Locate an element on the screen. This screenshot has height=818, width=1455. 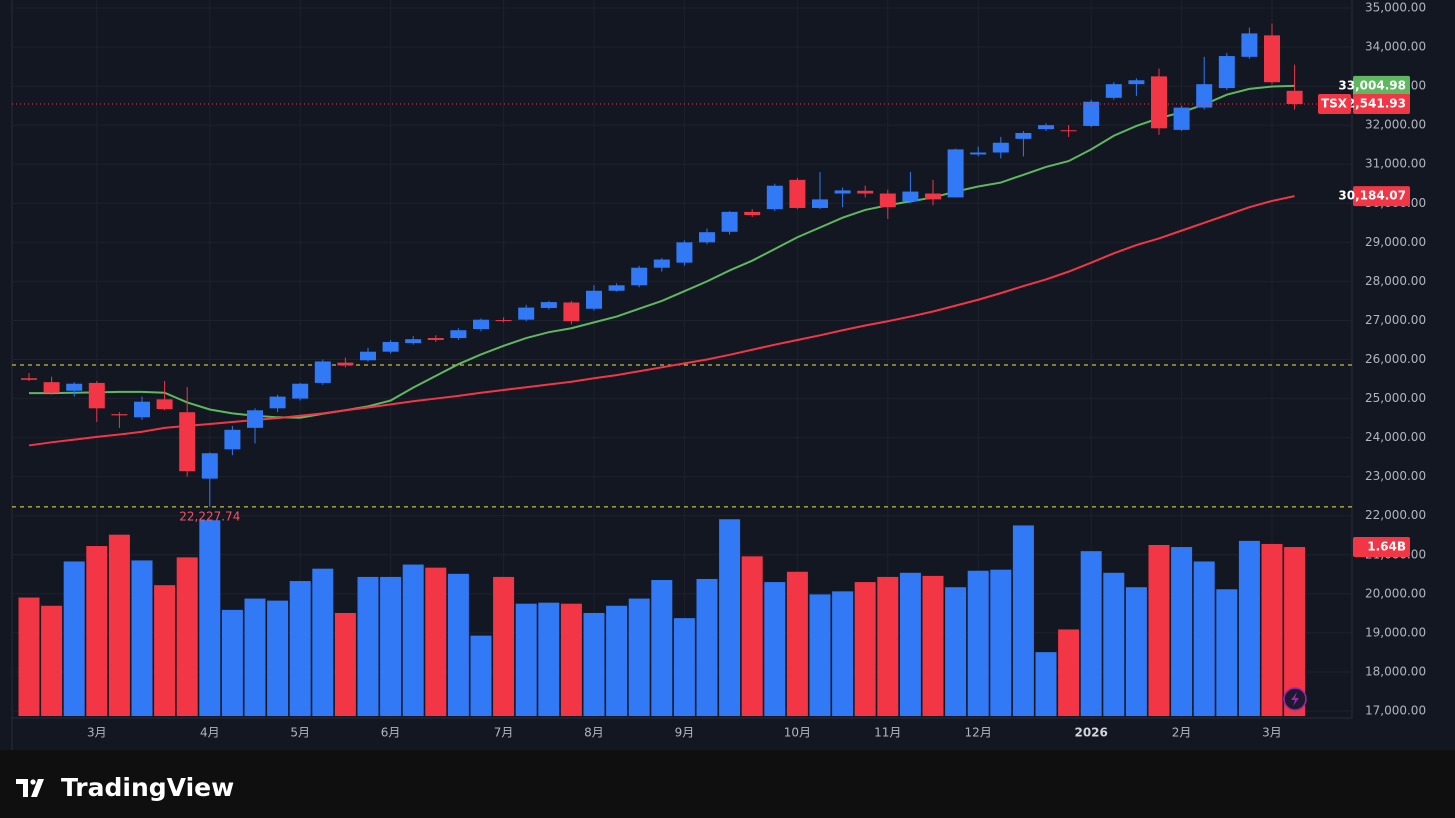
tradingview-logo: TradingView is located at coordinates (125, 787).